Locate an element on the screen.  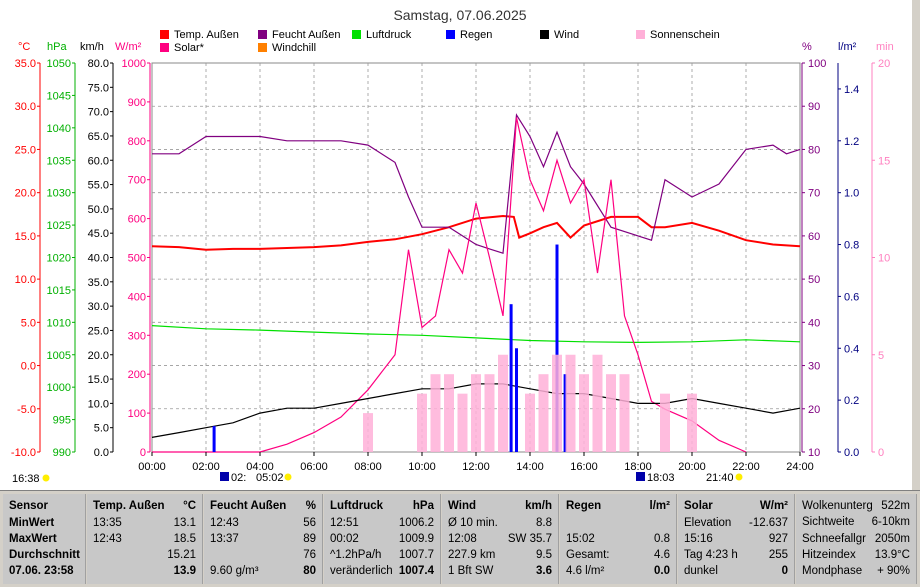
humidity-min-value: 56 is located at coordinates (309, 523).